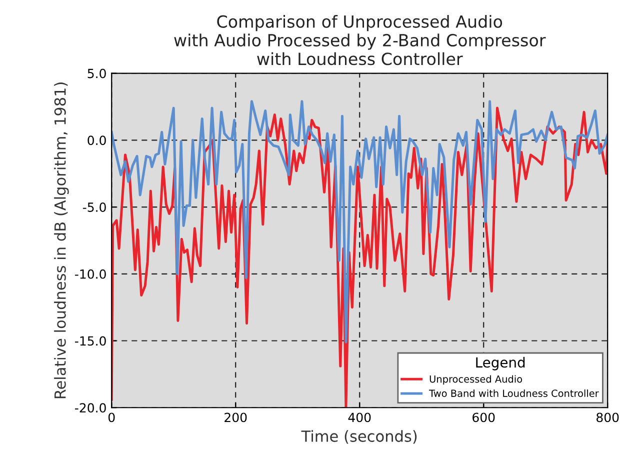 The width and height of the screenshot is (620, 458). Describe the element at coordinates (90, 408) in the screenshot. I see `y-tick-label: -20.0` at that location.